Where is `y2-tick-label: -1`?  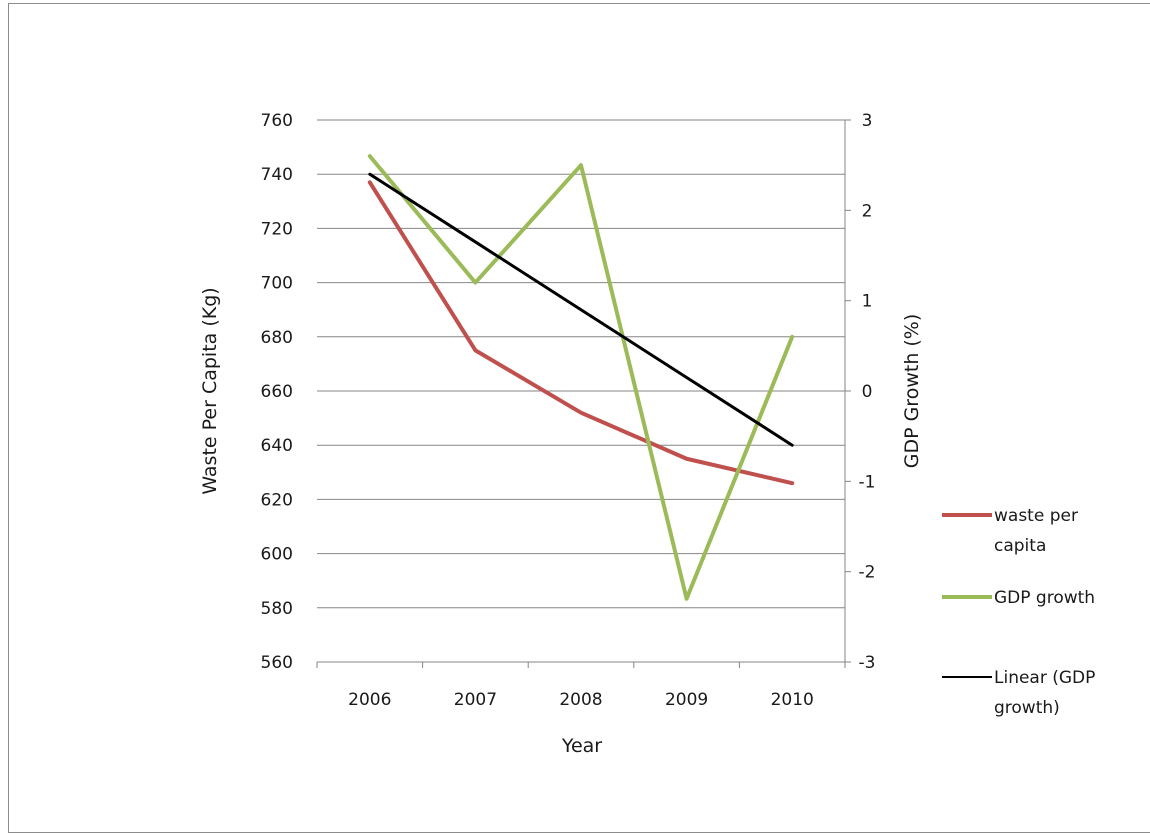
y2-tick-label: -1 is located at coordinates (867, 482).